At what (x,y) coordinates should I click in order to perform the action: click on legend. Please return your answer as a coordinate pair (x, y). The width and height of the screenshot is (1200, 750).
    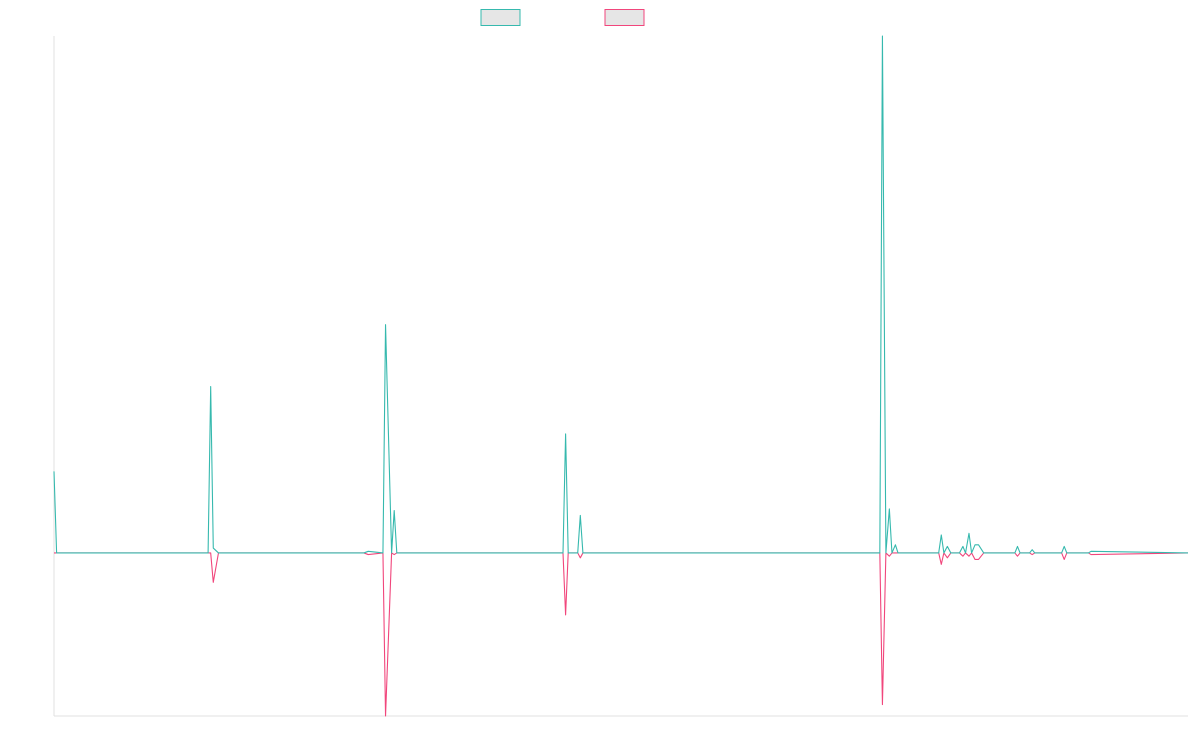
    Looking at the image, I should click on (562, 17).